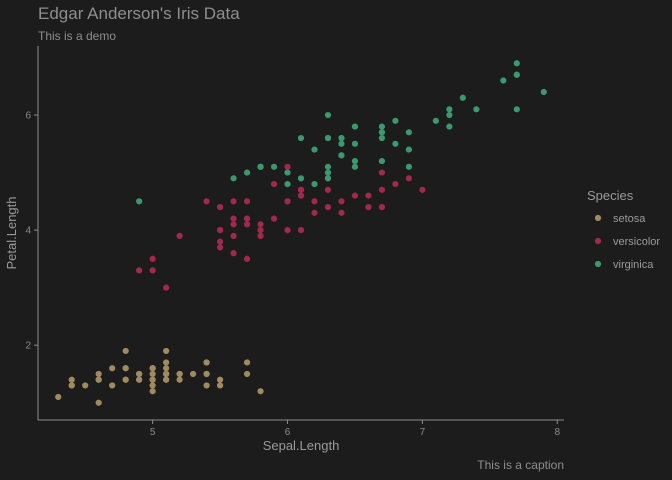 The width and height of the screenshot is (672, 480). I want to click on legend-label-setosa: setosa, so click(629, 219).